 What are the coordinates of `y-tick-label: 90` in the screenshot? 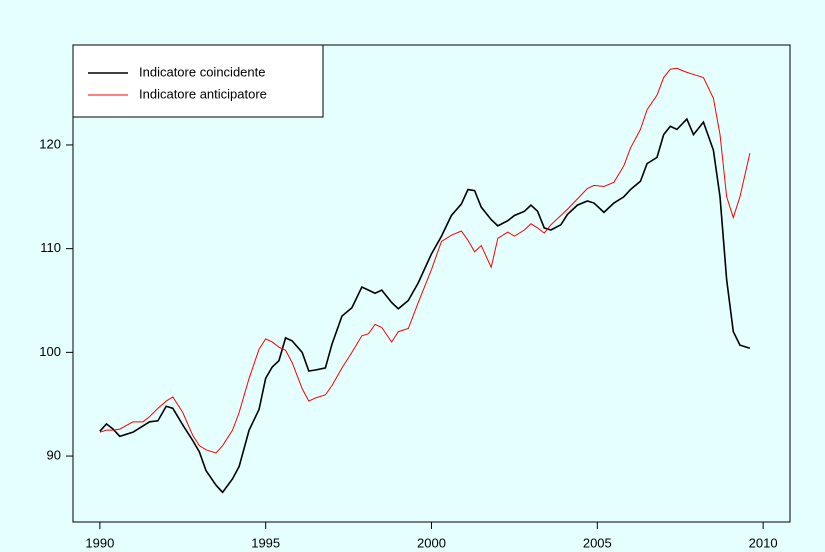 It's located at (54, 454).